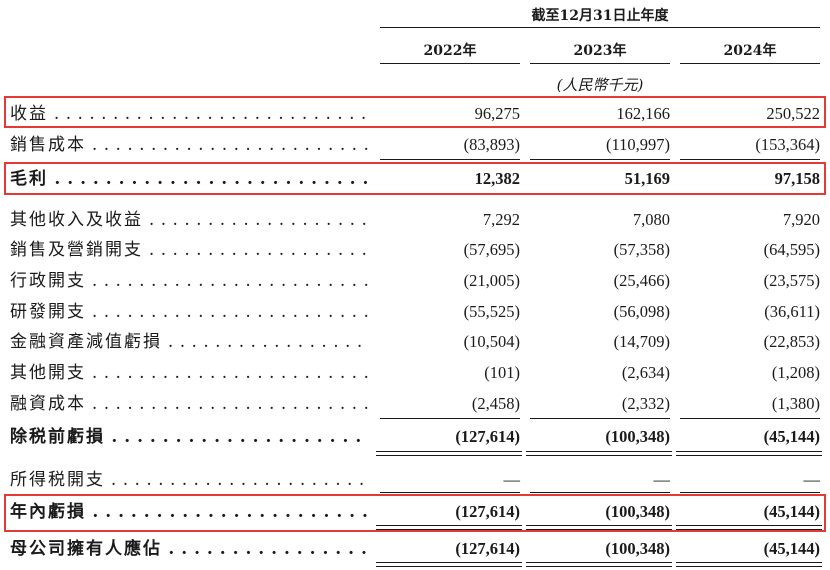 The image size is (830, 570). What do you see at coordinates (793, 113) in the screenshot?
I see `value-2024: 250,522` at bounding box center [793, 113].